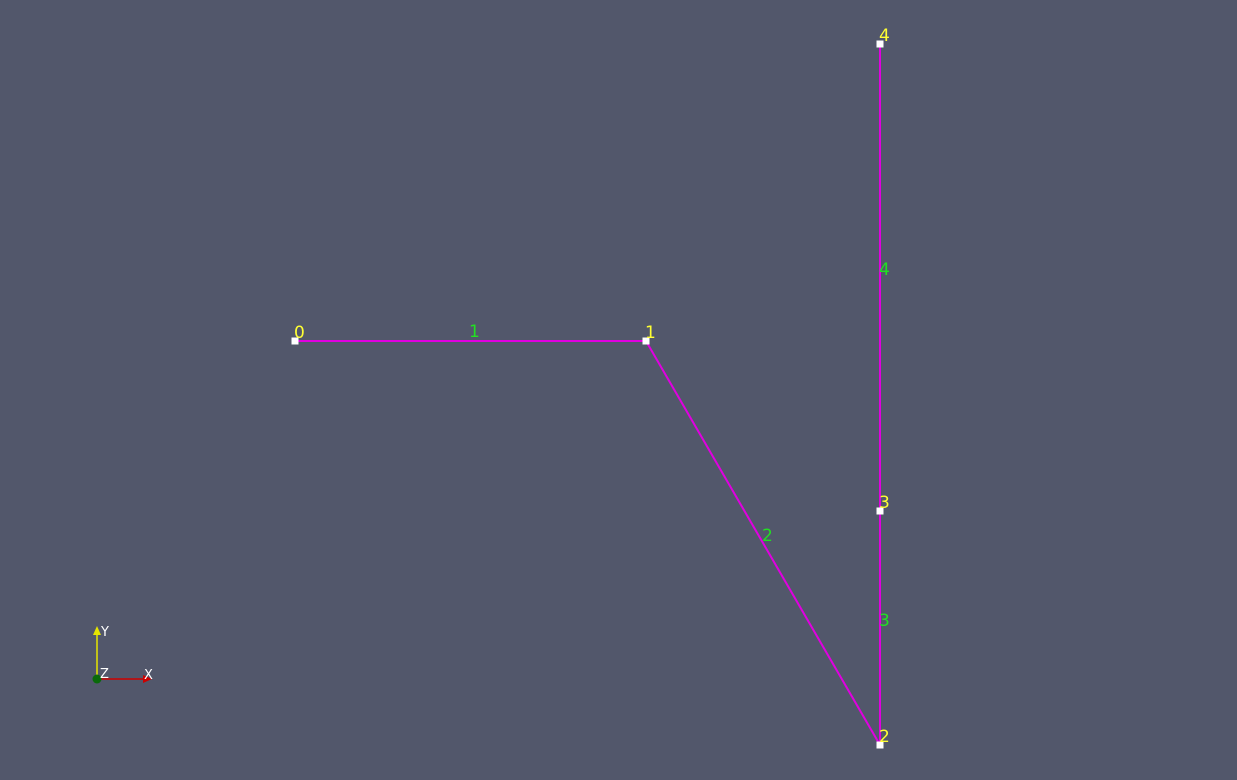  What do you see at coordinates (299, 333) in the screenshot?
I see `node-label-0: 0` at bounding box center [299, 333].